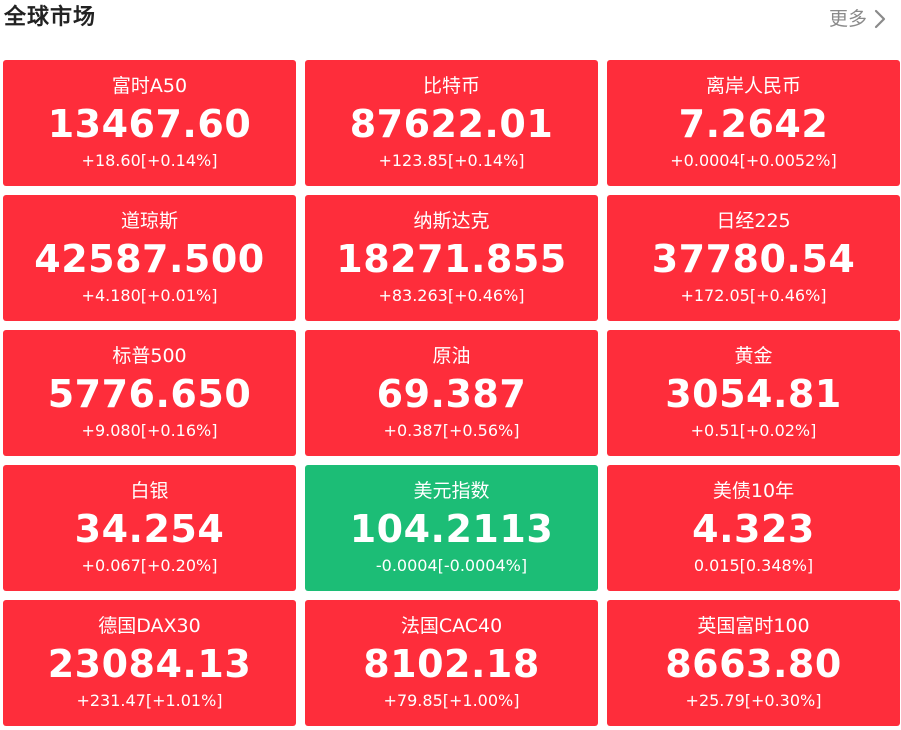  What do you see at coordinates (880, 19) in the screenshot?
I see `chevron-right-icon` at bounding box center [880, 19].